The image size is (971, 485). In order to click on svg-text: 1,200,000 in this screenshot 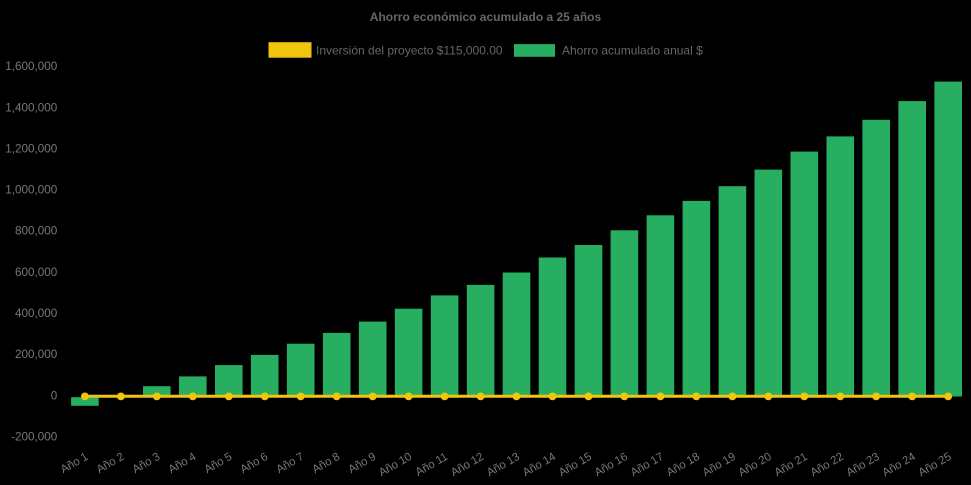, I will do `click(31, 149)`.